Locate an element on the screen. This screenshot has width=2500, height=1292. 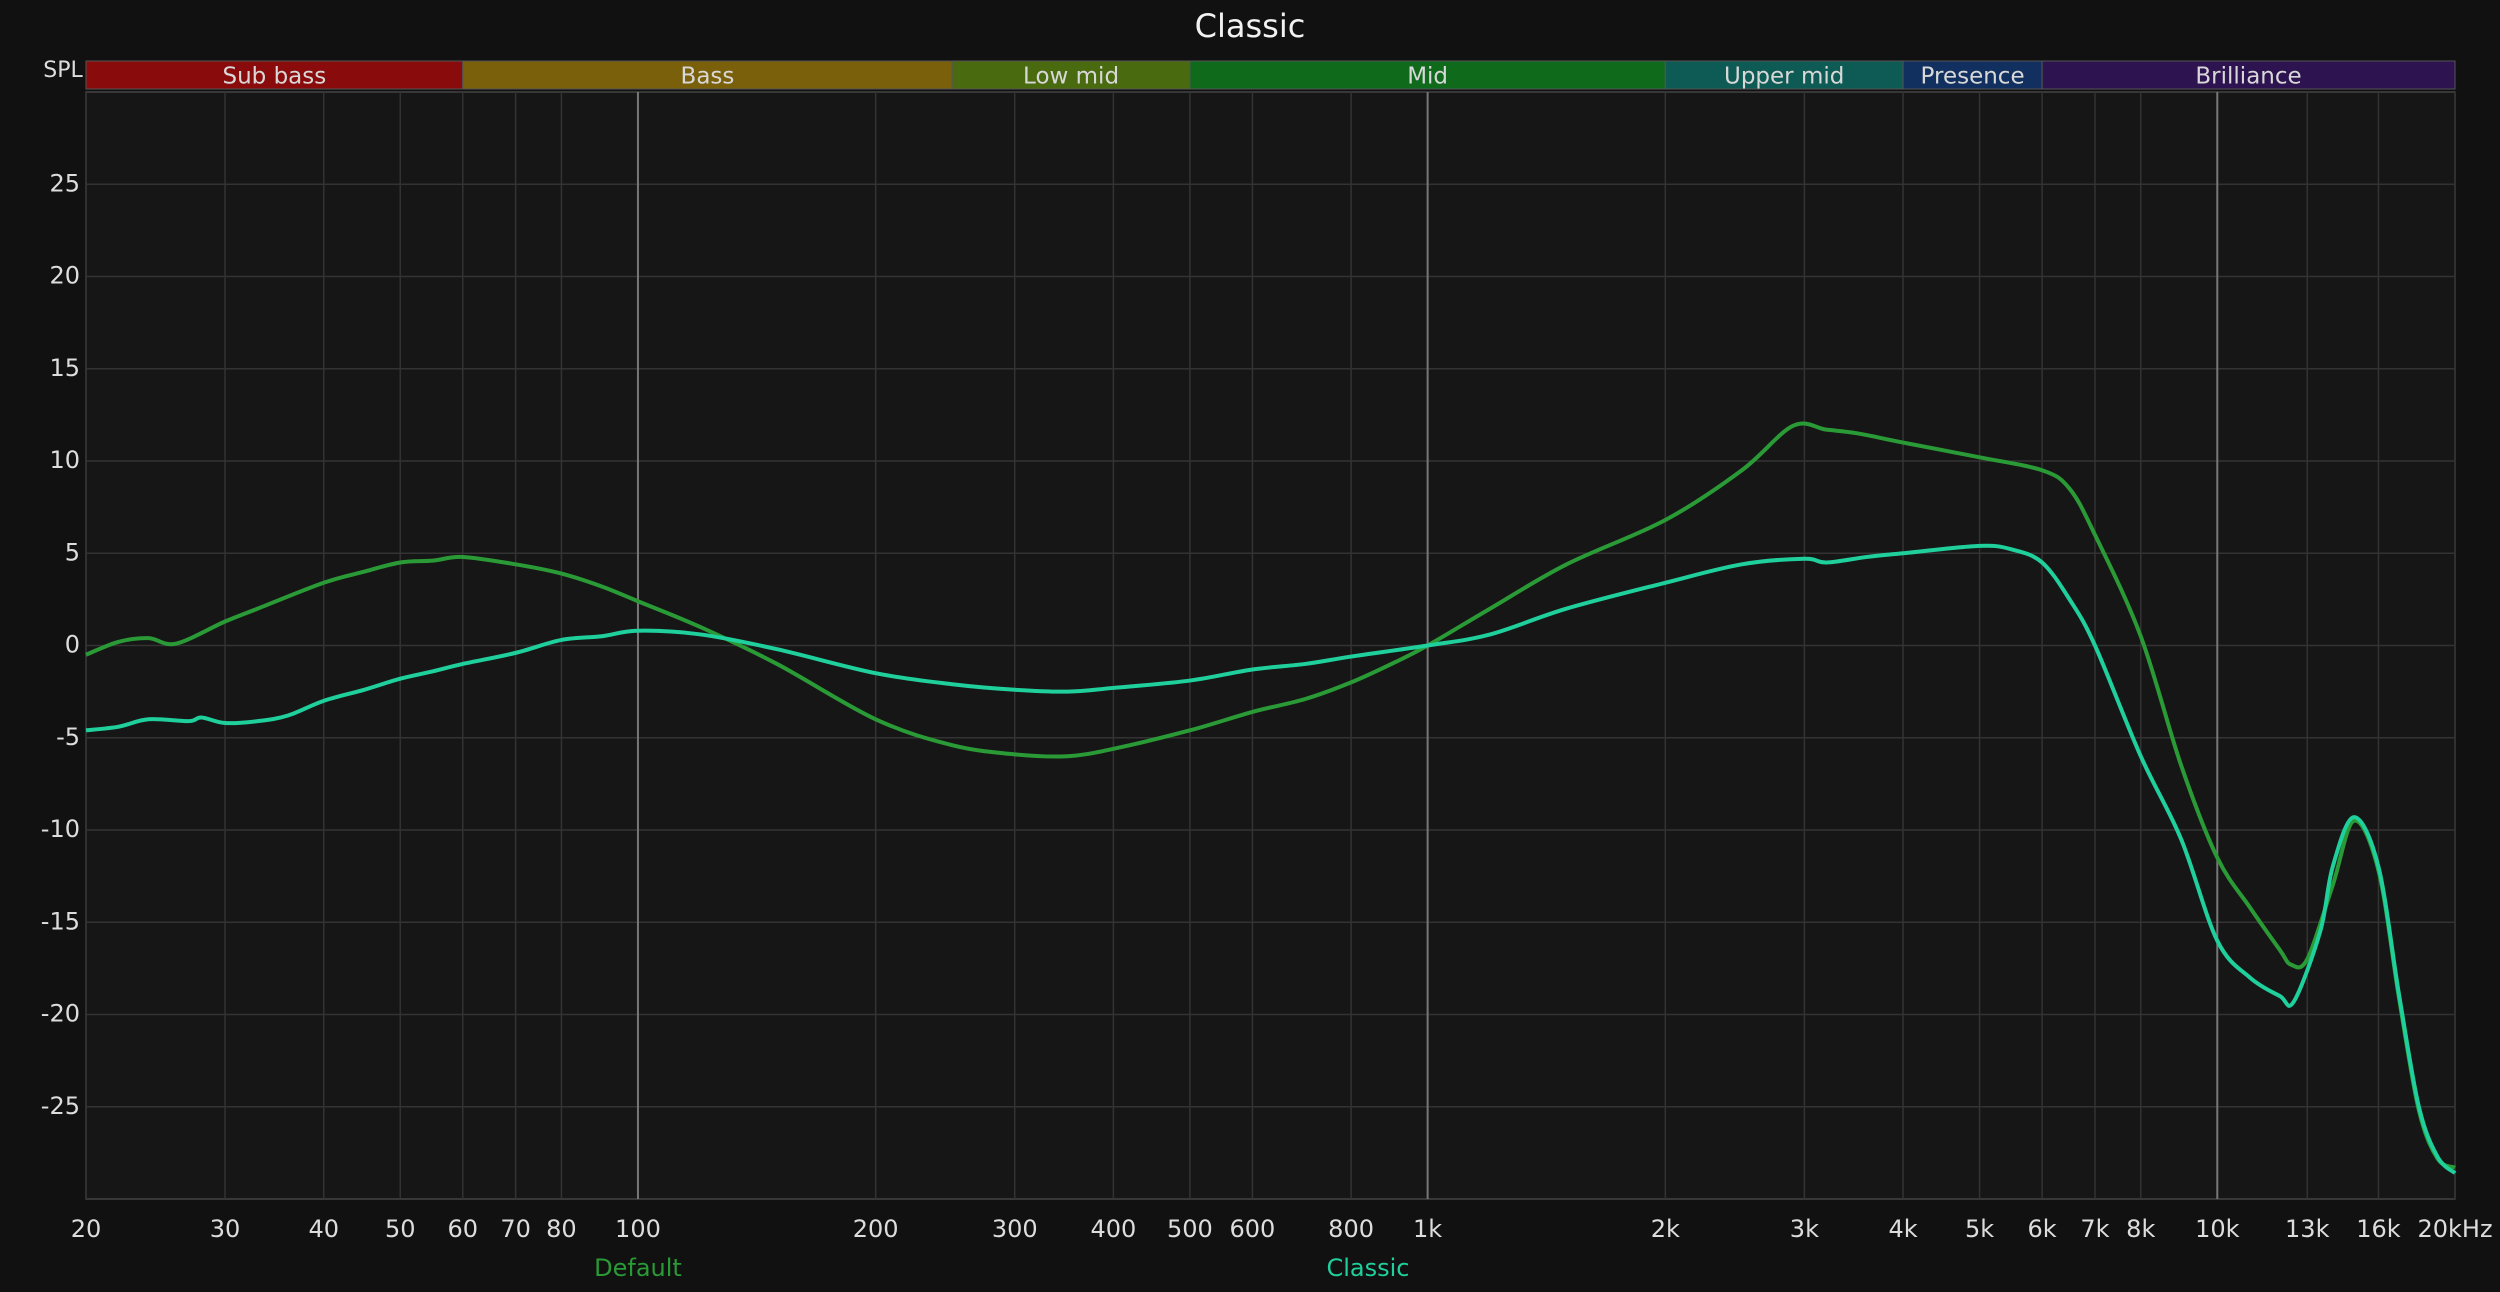
x-tick-label: 20 is located at coordinates (86, 1229).